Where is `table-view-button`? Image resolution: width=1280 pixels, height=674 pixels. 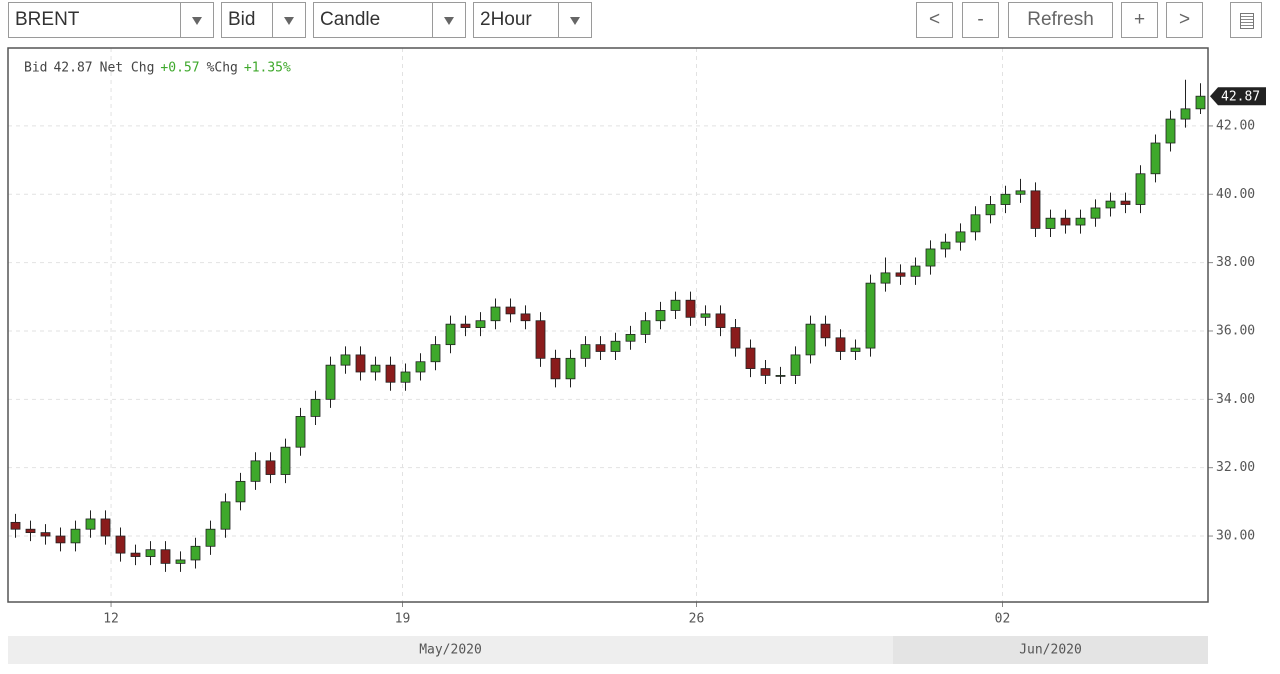 table-view-button is located at coordinates (1246, 20).